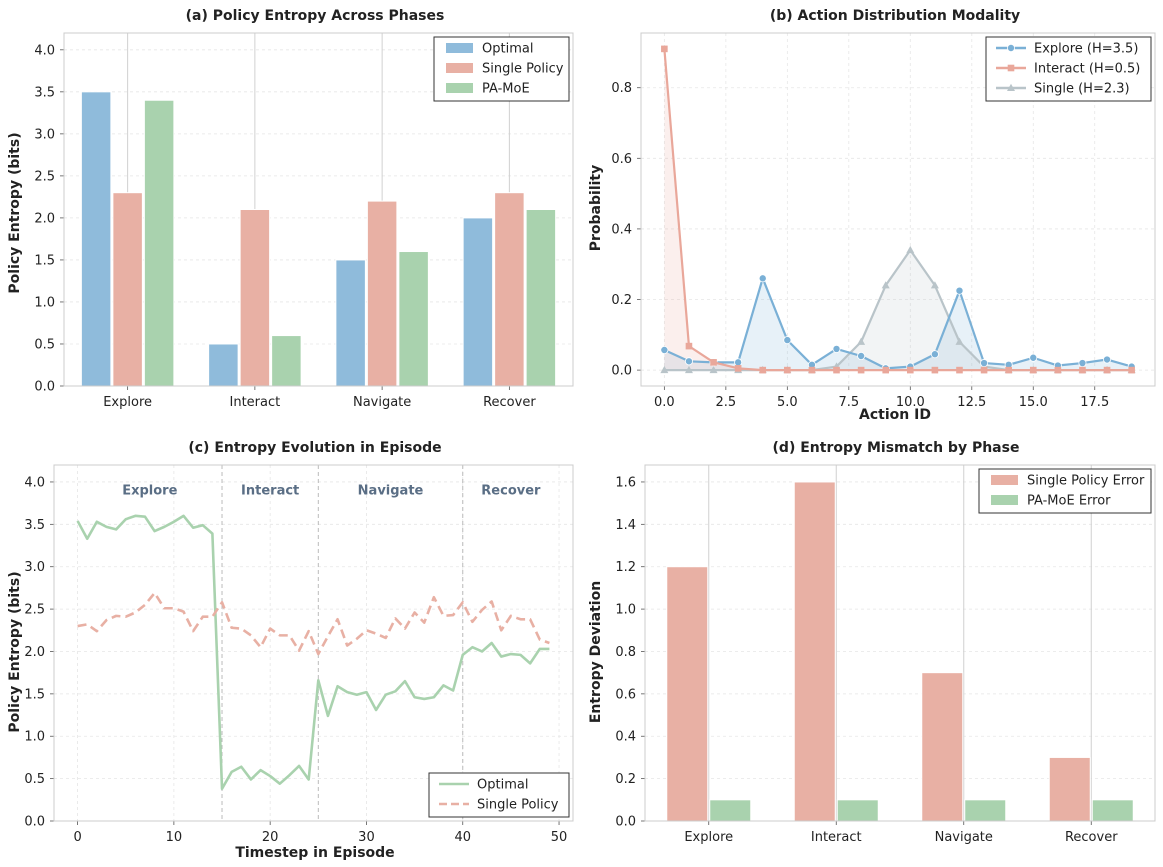 The height and width of the screenshot is (867, 1163). Describe the element at coordinates (1033, 402) in the screenshot. I see `chart-b-xtick-label-6: 15.0` at that location.